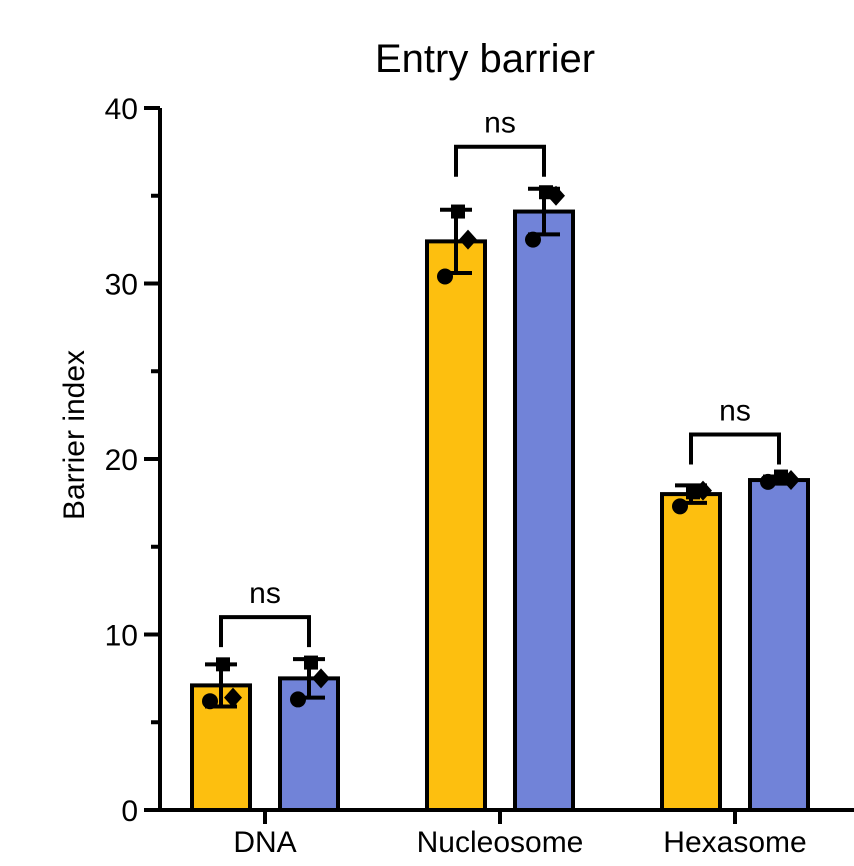  What do you see at coordinates (121, 109) in the screenshot?
I see `y-tick-label: 40` at bounding box center [121, 109].